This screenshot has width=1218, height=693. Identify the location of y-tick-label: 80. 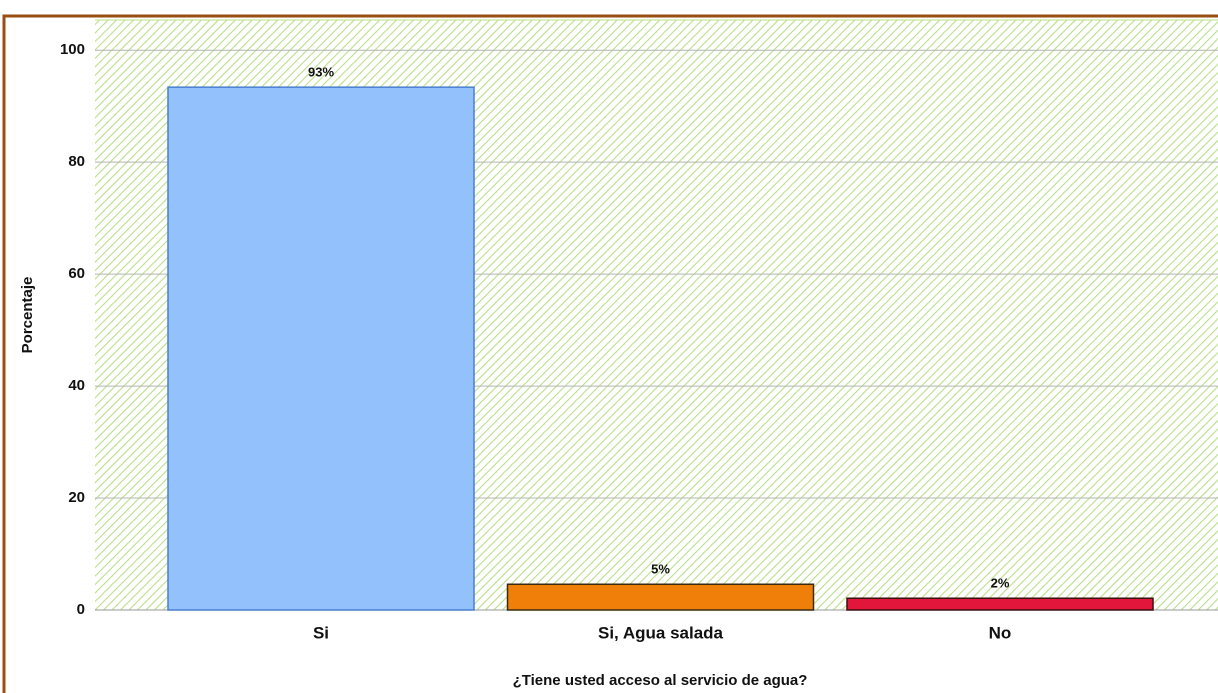
(76, 161).